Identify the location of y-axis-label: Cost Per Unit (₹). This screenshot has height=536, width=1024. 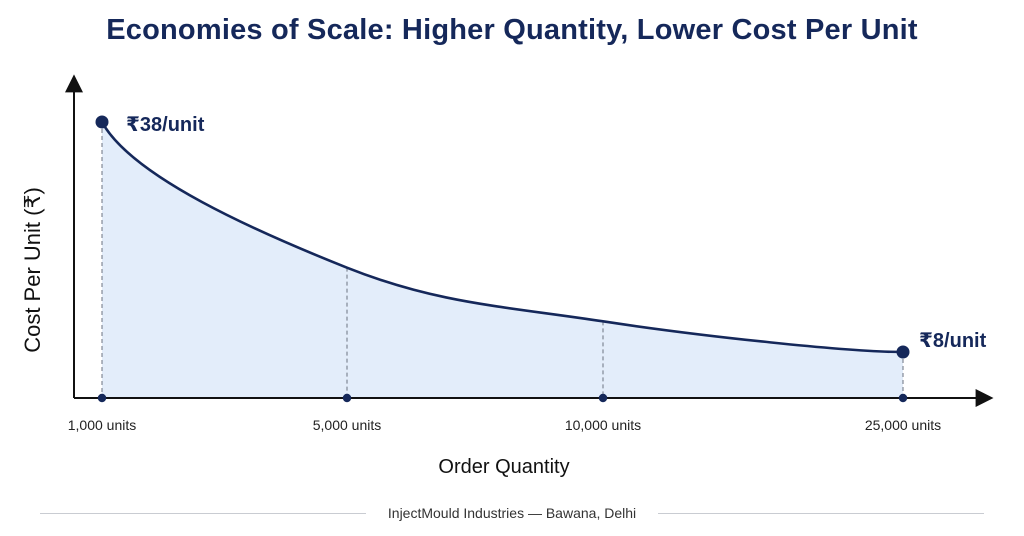
(32, 270).